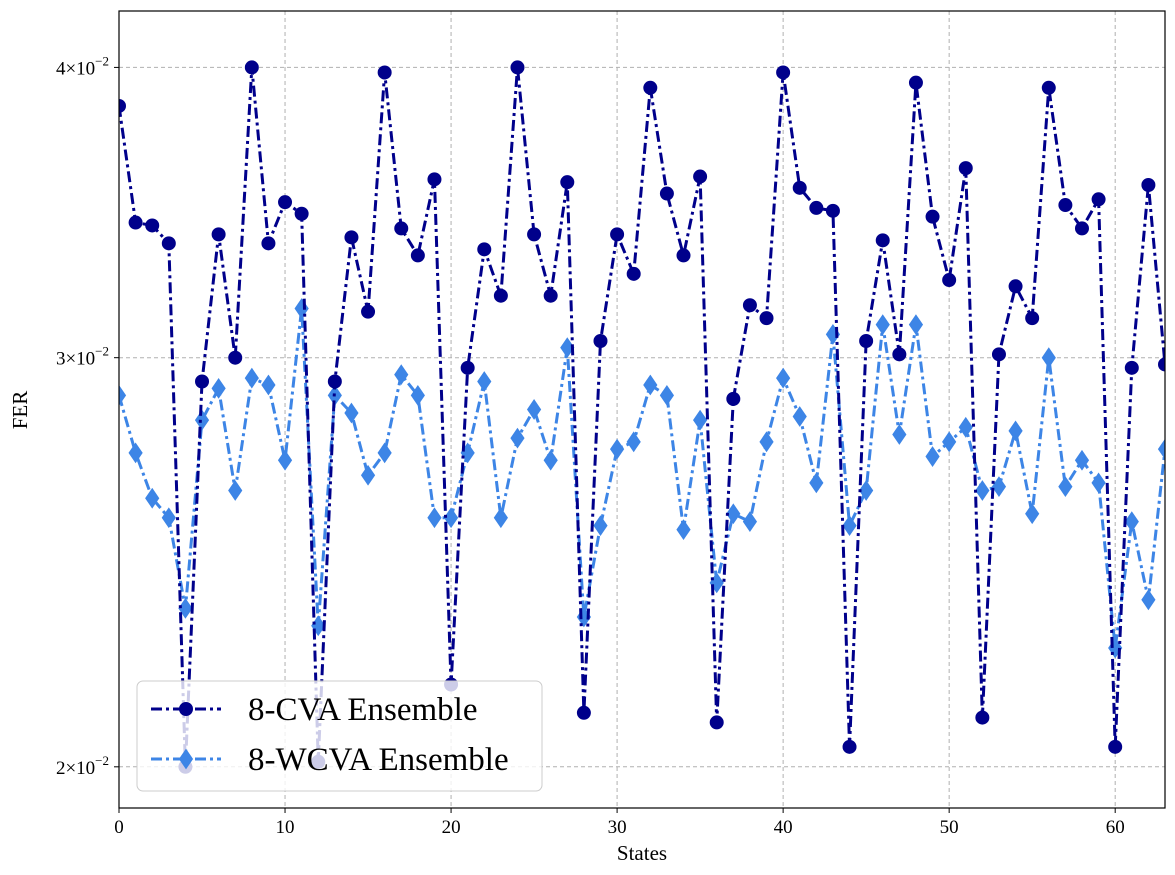 This screenshot has height=875, width=1175. Describe the element at coordinates (20, 410) in the screenshot. I see `y-axis-label: FER` at that location.